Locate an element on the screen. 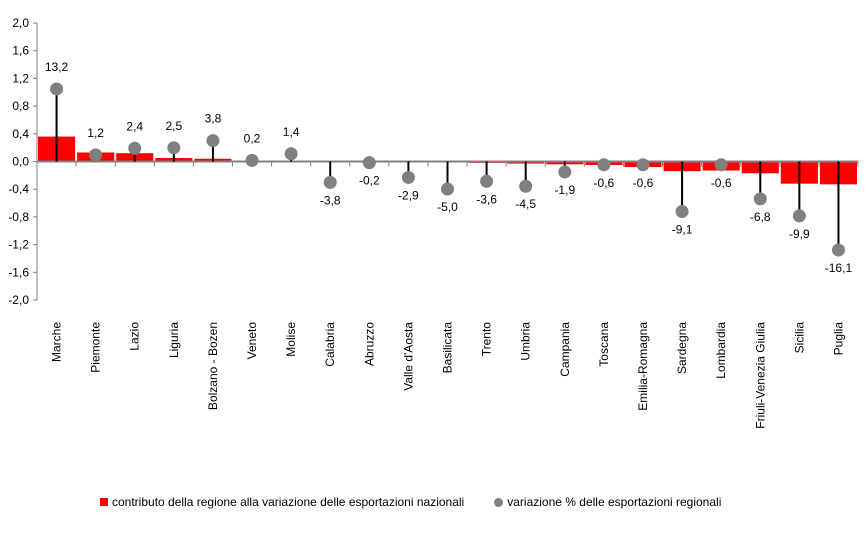 This screenshot has height=540, width=866. category-label: Toscana is located at coordinates (604, 344).